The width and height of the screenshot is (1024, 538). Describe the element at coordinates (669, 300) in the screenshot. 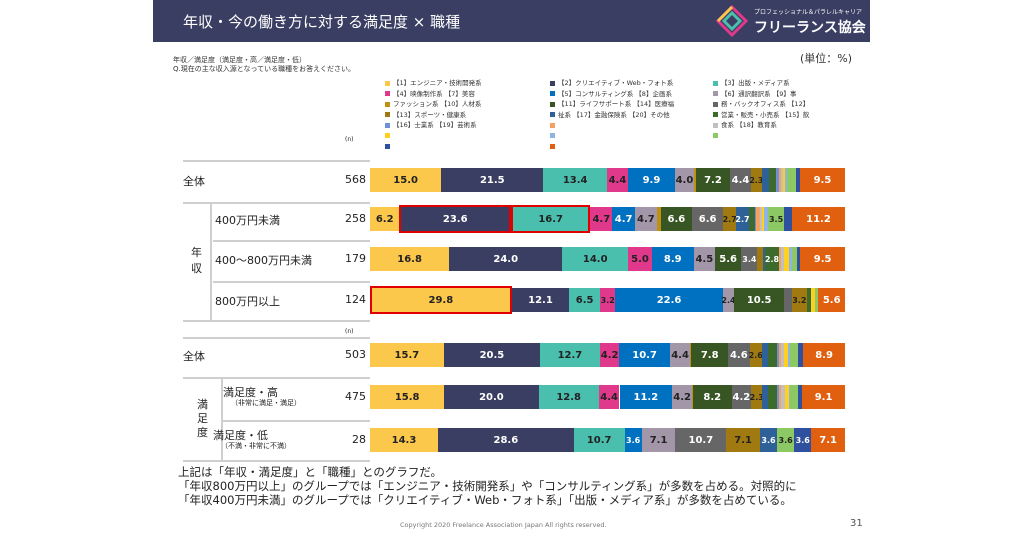

I see `bar-segment: 22.6` at that location.